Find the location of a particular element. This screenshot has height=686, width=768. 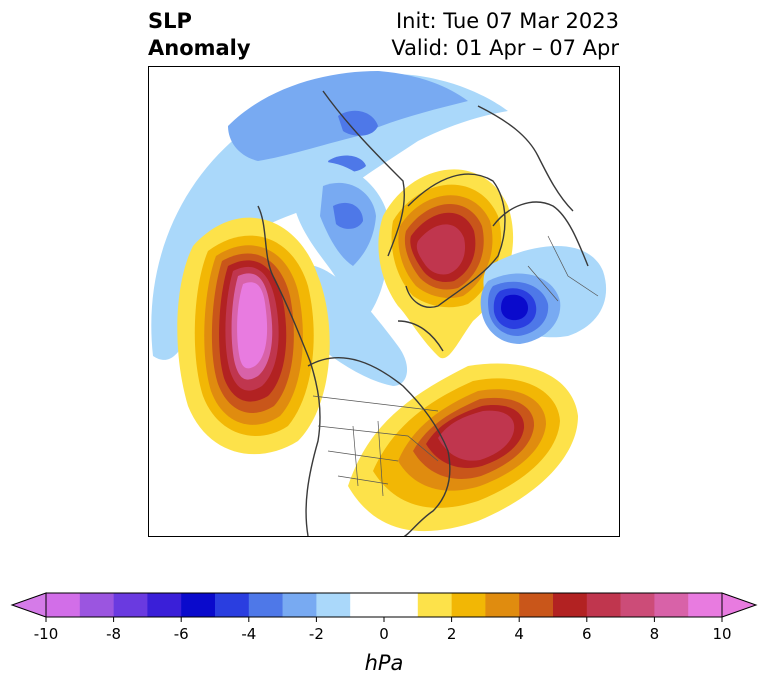

political-borders is located at coordinates (455, 366).